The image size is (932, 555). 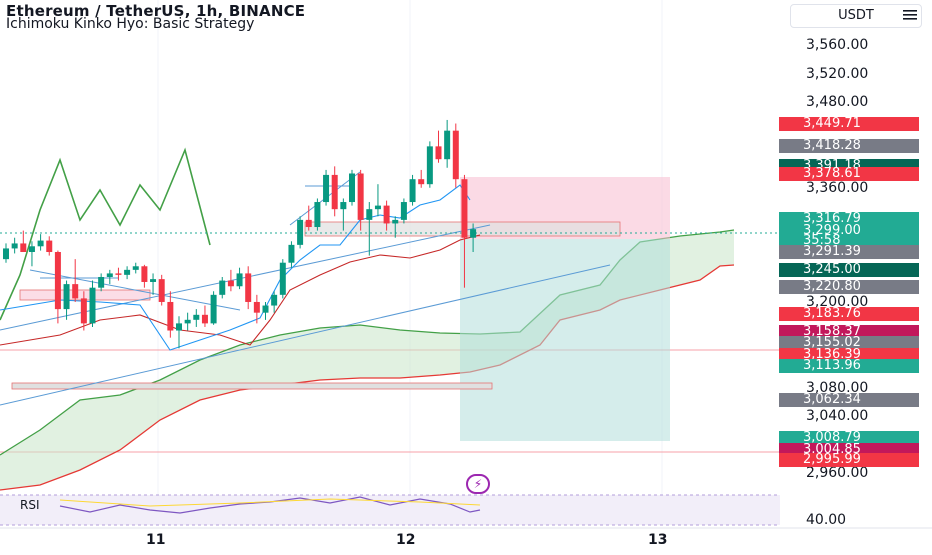 What do you see at coordinates (105, 234) in the screenshot?
I see `chikou-span` at bounding box center [105, 234].